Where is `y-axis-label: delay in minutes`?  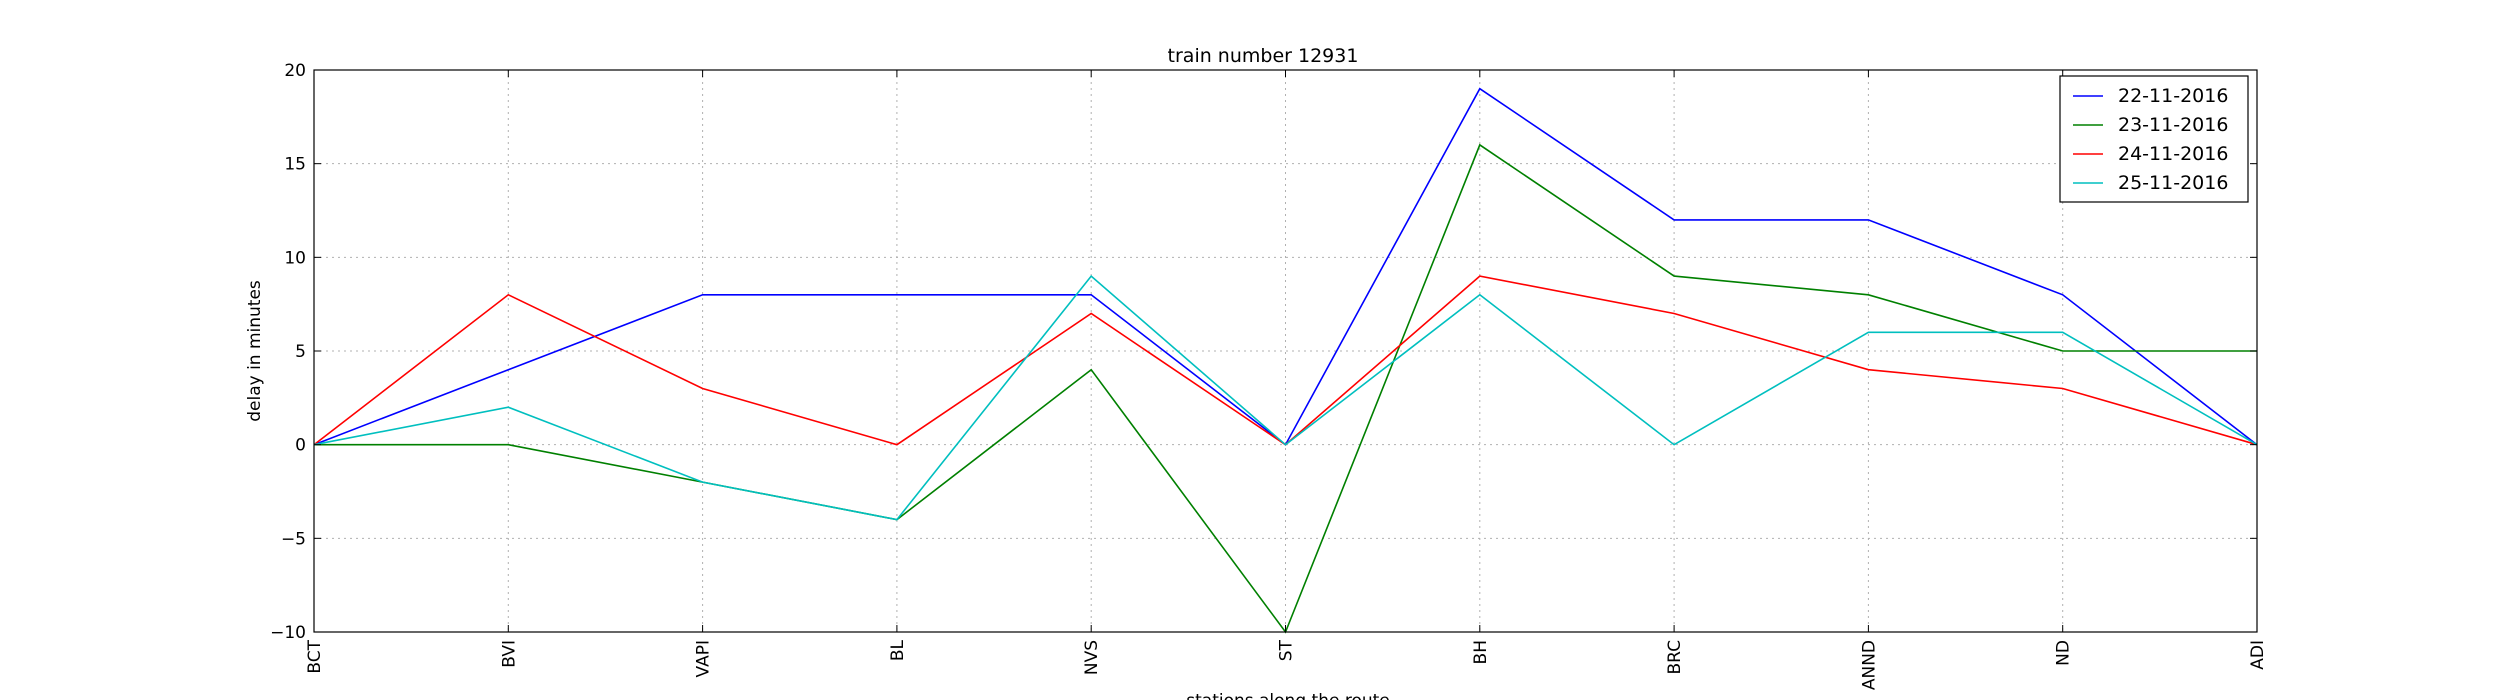
y-axis-label: delay in minutes is located at coordinates (255, 351).